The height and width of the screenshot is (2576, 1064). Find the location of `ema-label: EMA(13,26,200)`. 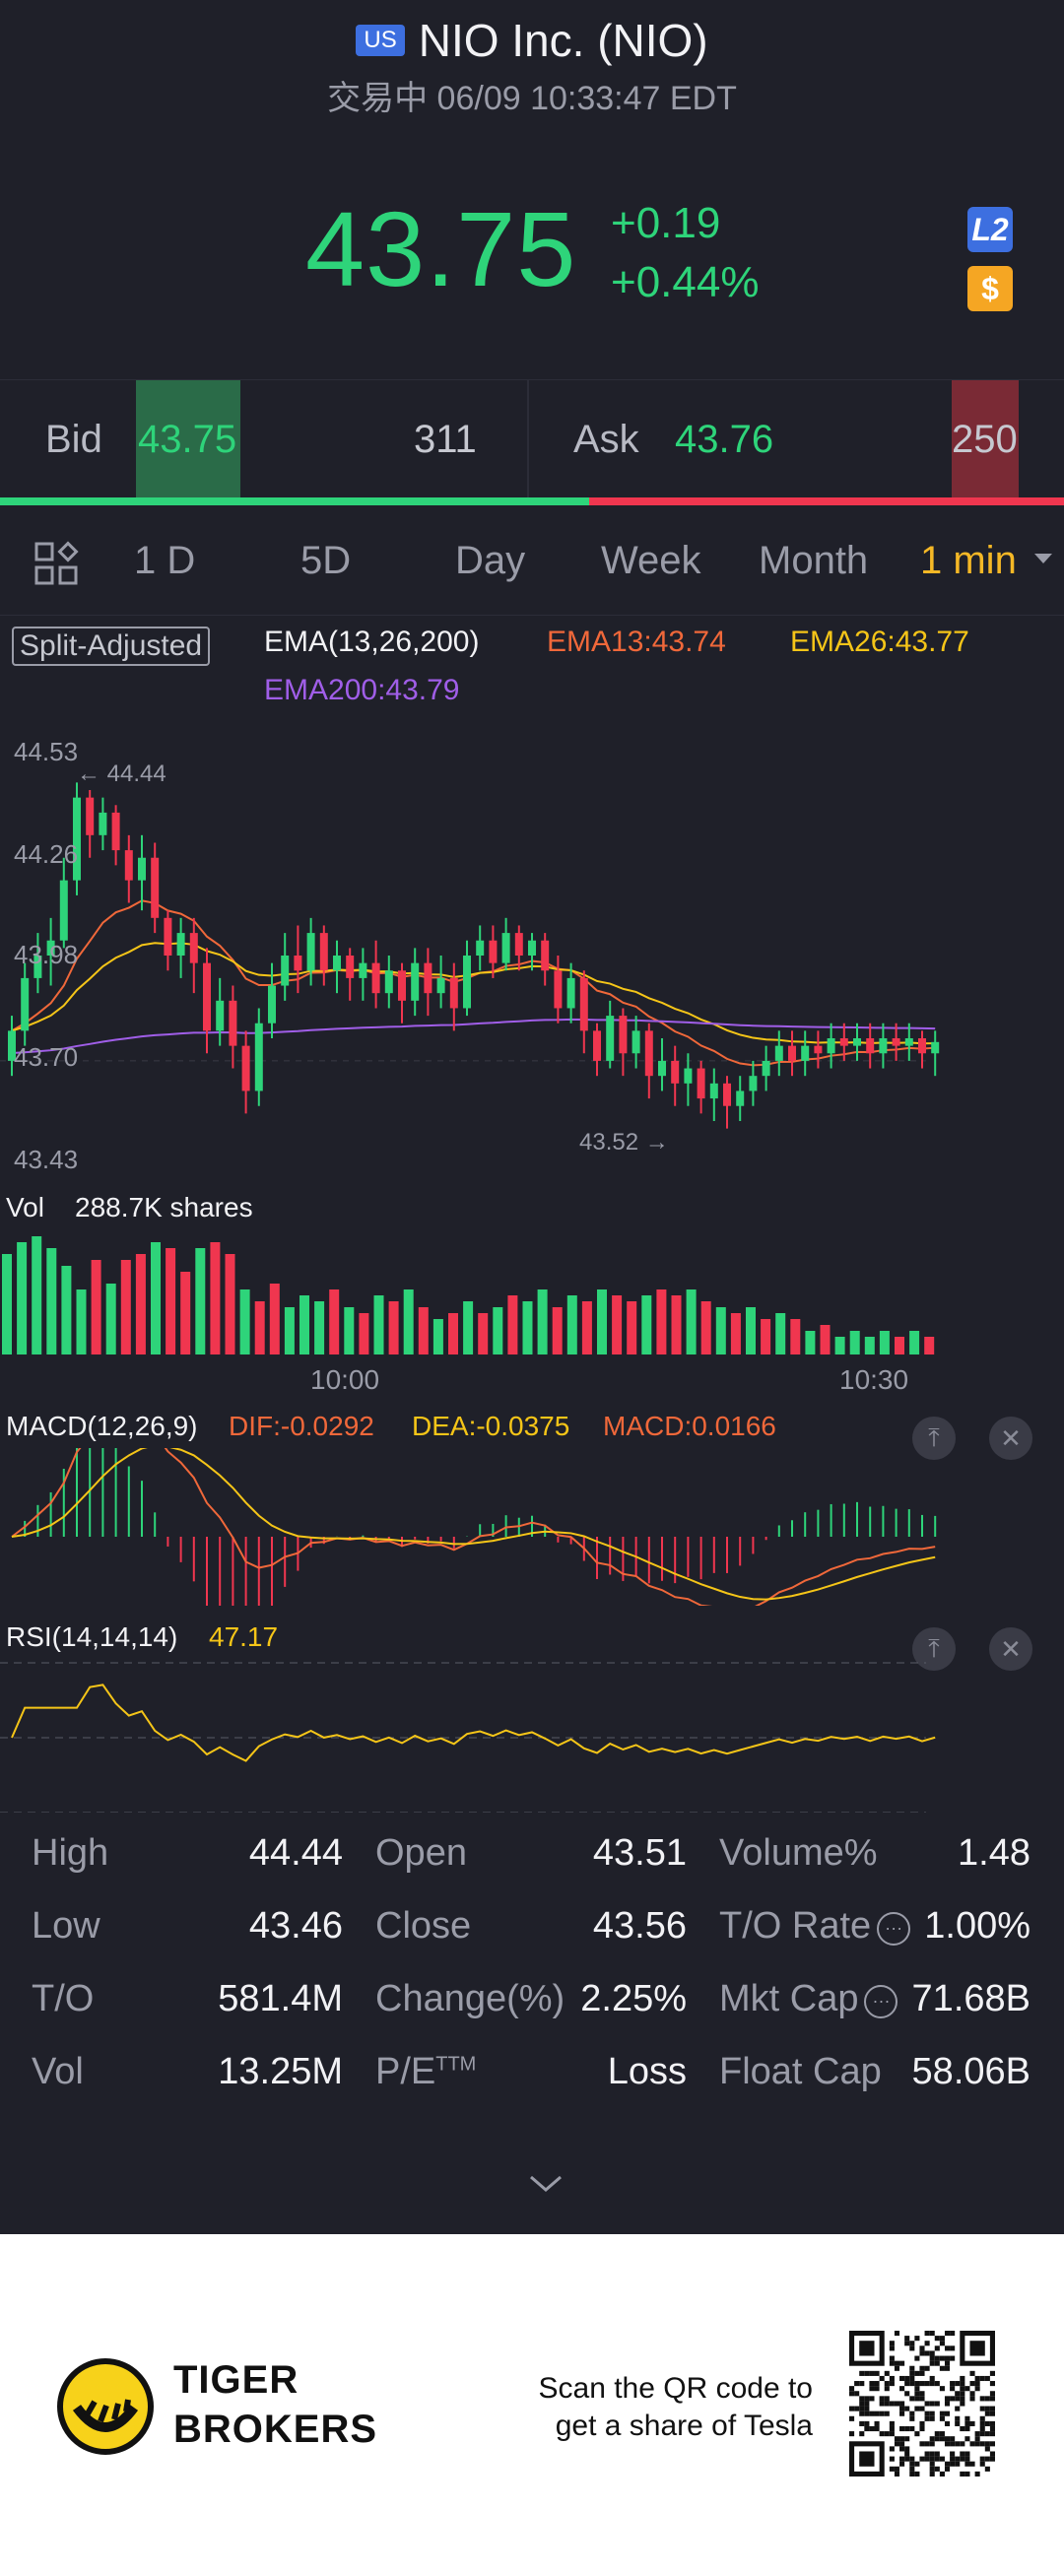

ema-label: EMA(13,26,200) is located at coordinates (372, 642).